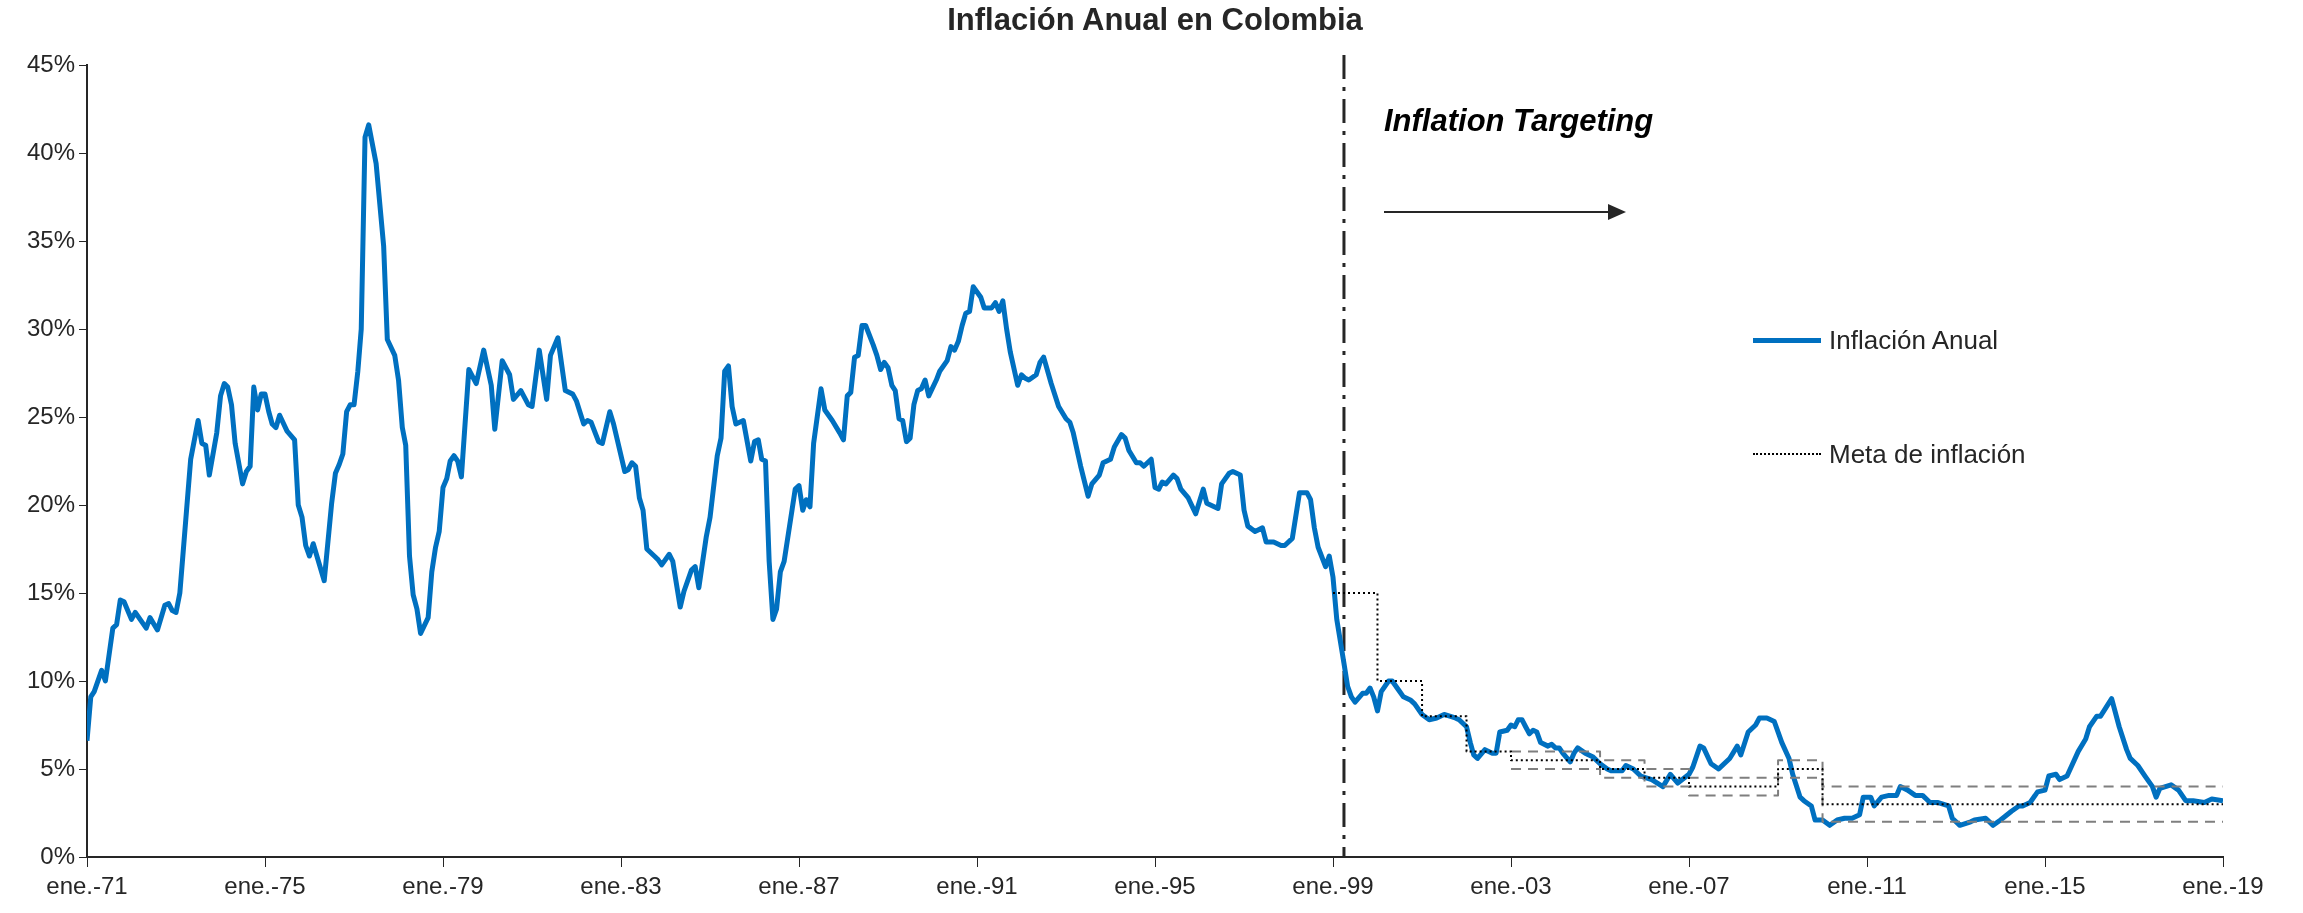 This screenshot has height=913, width=2303. What do you see at coordinates (1511, 886) in the screenshot?
I see `x-tick-label: ene.-03` at bounding box center [1511, 886].